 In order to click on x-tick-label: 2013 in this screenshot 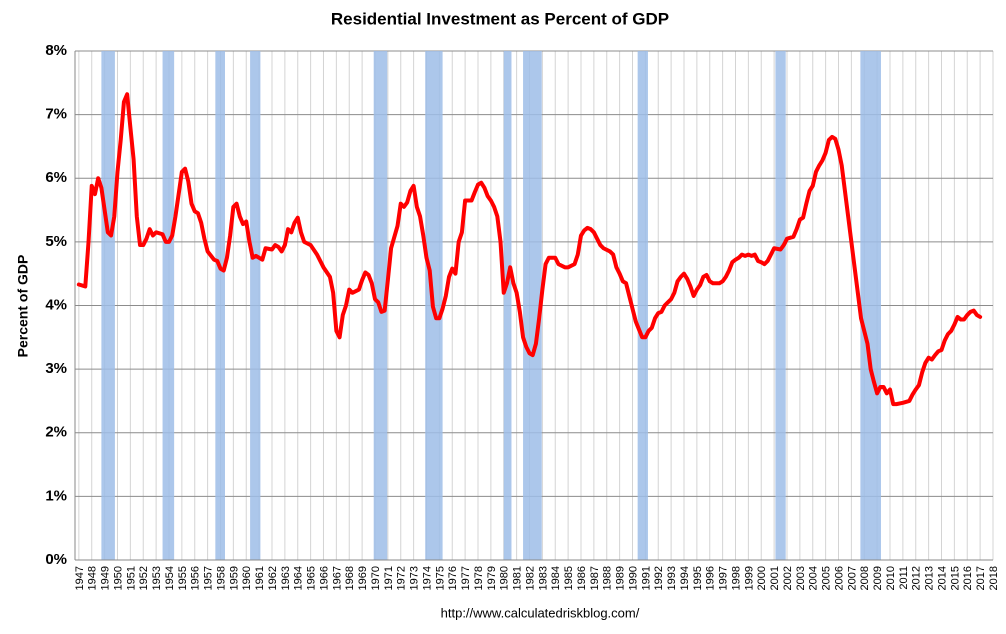, I will do `click(930, 578)`.